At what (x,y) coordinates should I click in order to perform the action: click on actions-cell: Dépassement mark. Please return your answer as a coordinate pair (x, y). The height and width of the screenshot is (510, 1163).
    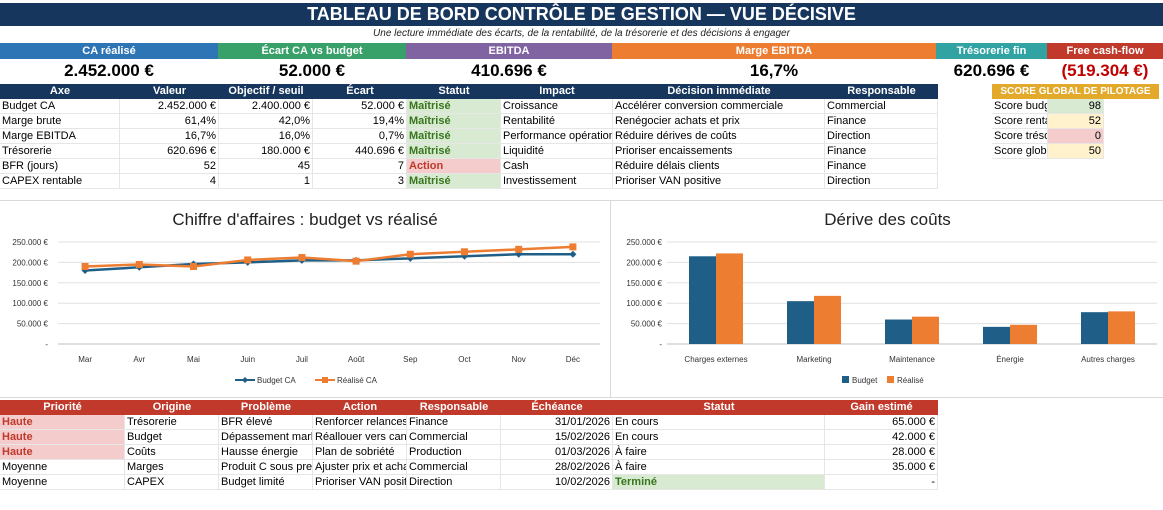
    Looking at the image, I should click on (266, 437).